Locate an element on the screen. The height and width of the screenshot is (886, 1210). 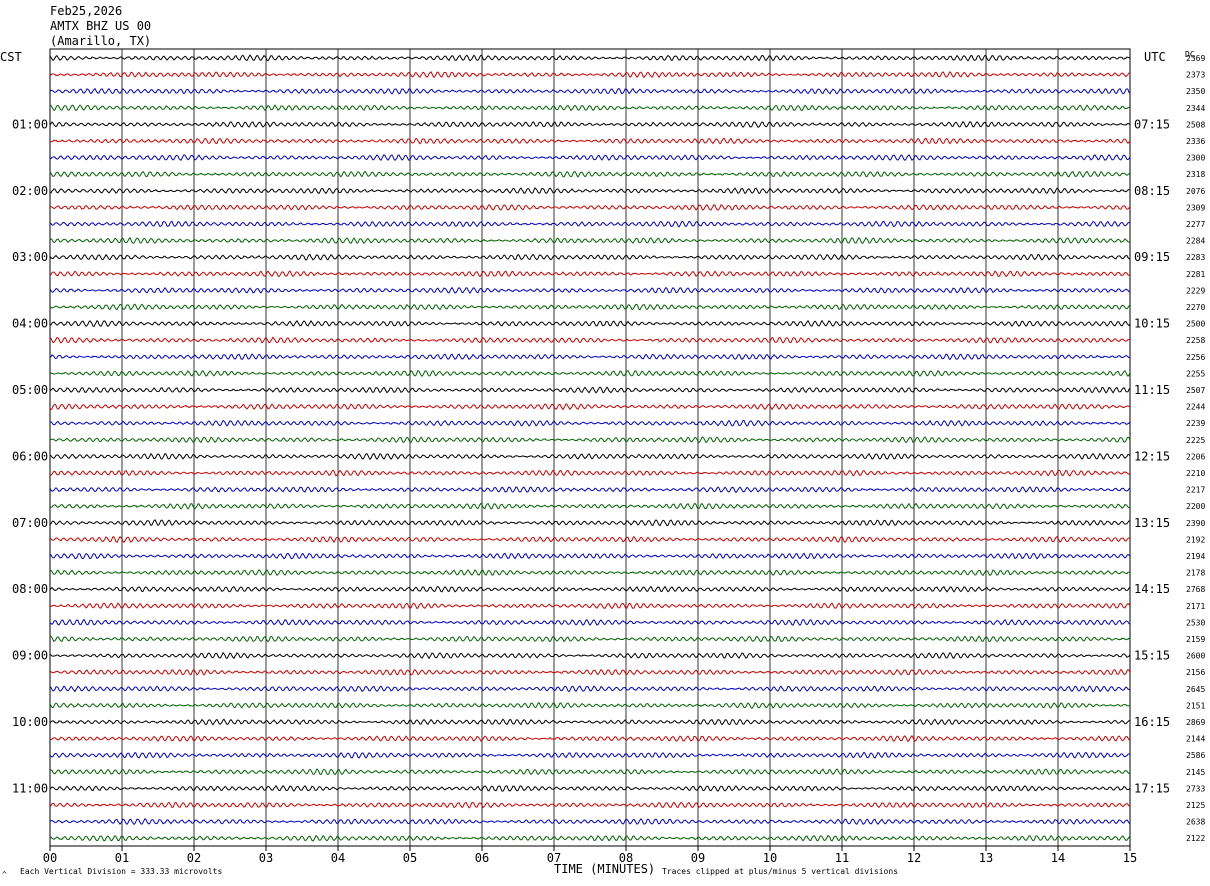
x-tick-label: 13 is located at coordinates (986, 858).